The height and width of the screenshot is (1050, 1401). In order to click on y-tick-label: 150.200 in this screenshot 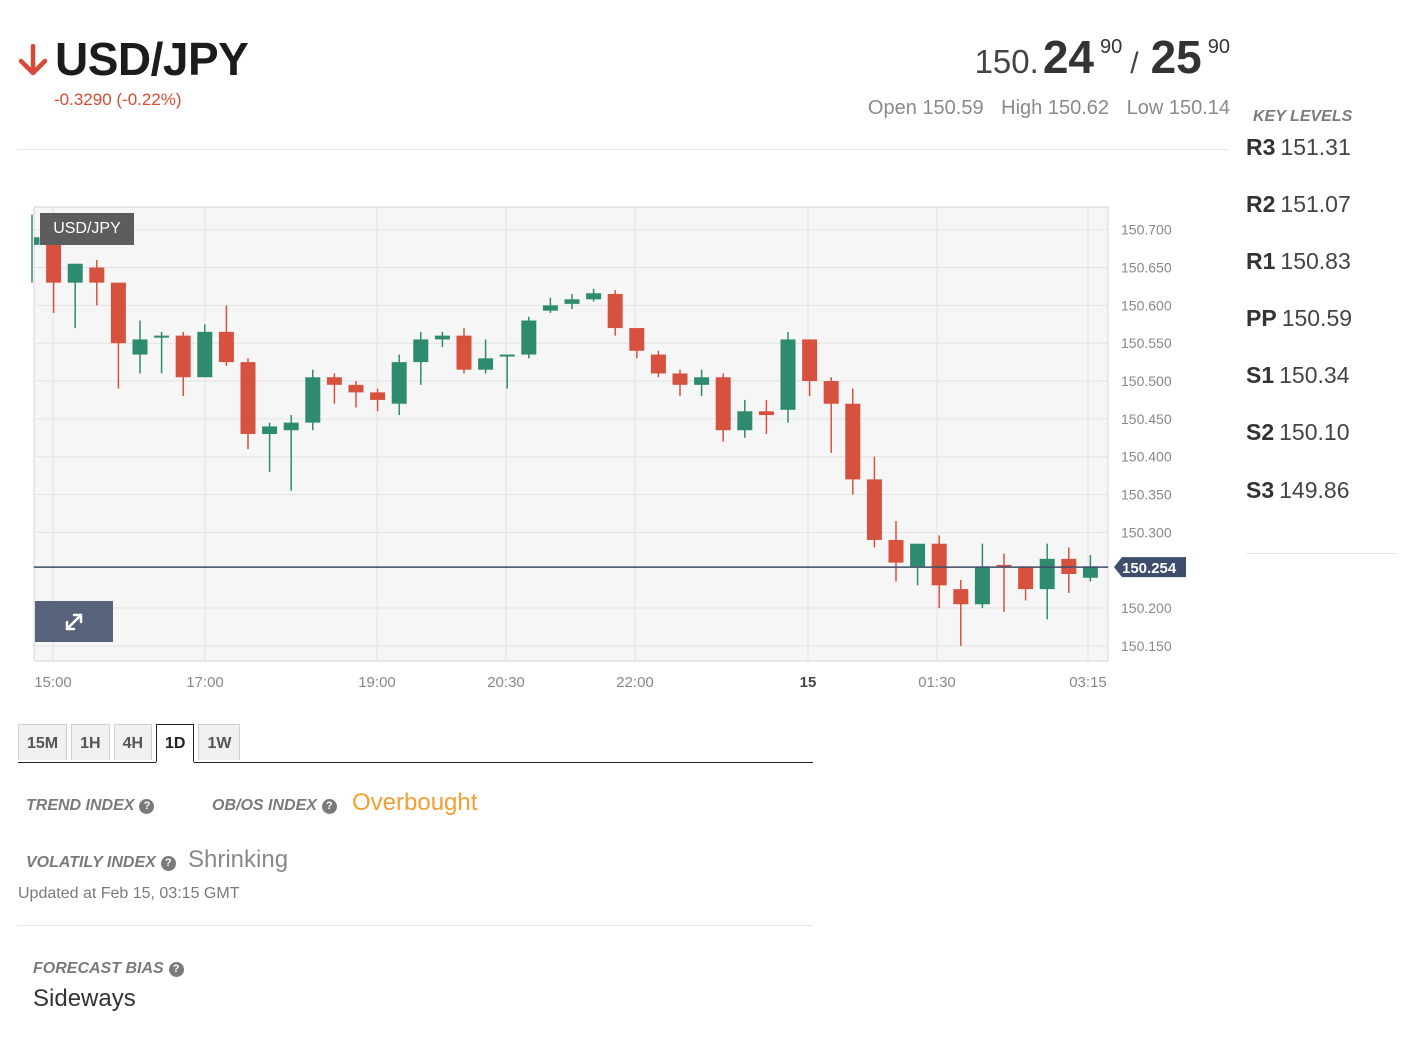, I will do `click(1146, 608)`.